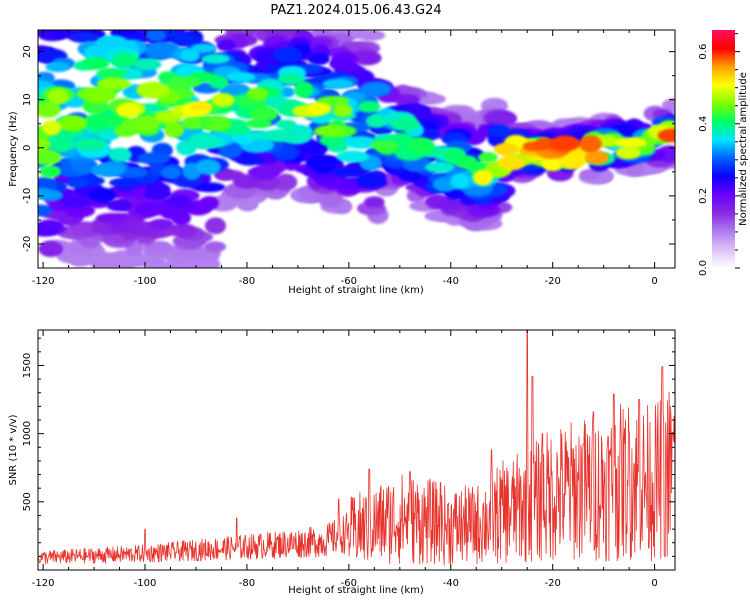  Describe the element at coordinates (27, 51) in the screenshot. I see `y-tick-label: 20` at that location.